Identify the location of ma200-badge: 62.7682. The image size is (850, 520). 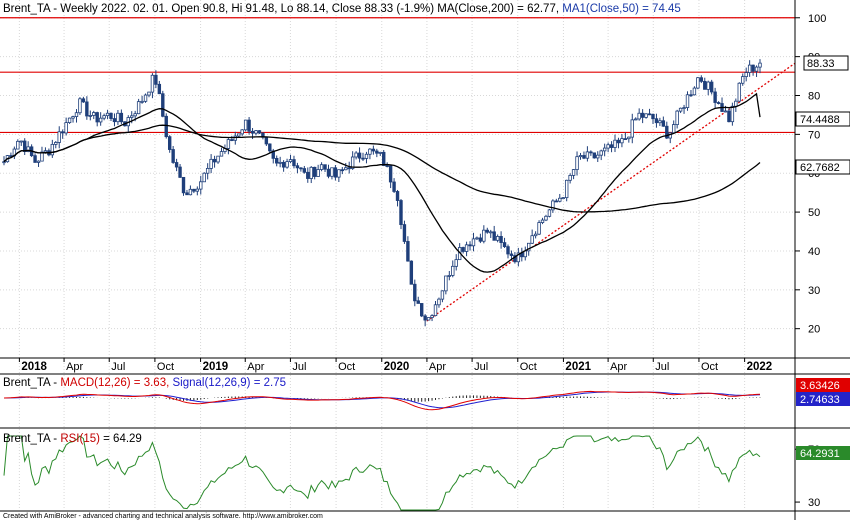
(822, 167).